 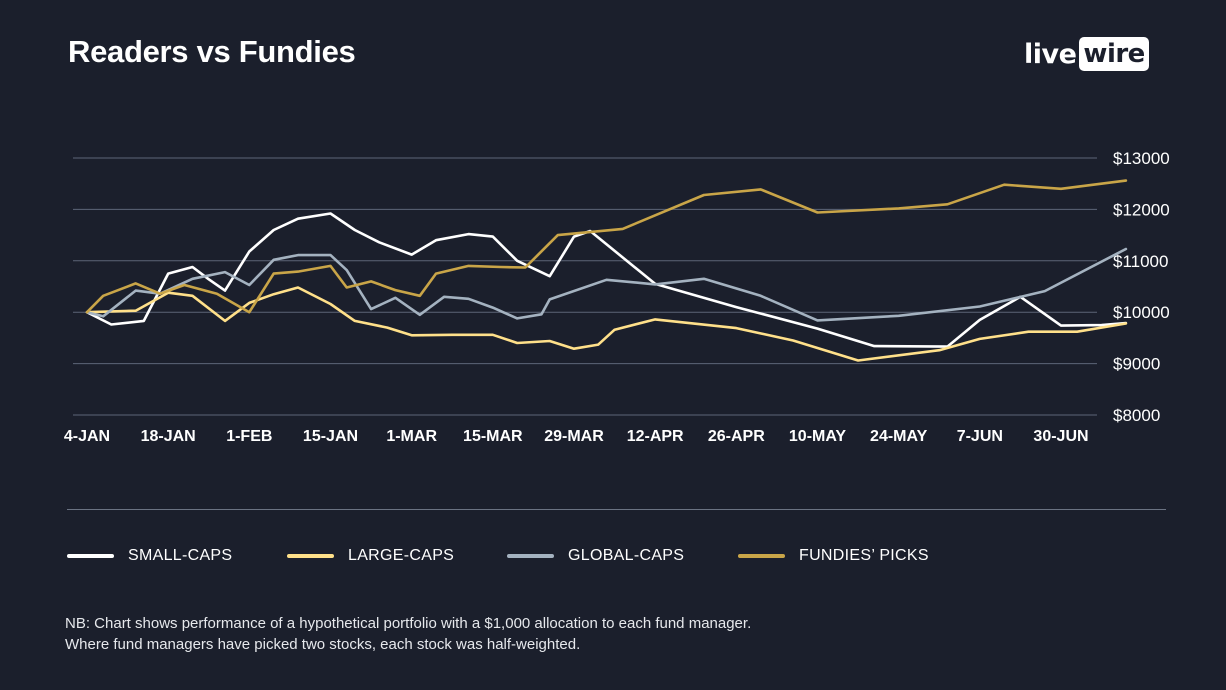 I want to click on legend-item: LARGE-CAPS, so click(x=397, y=556).